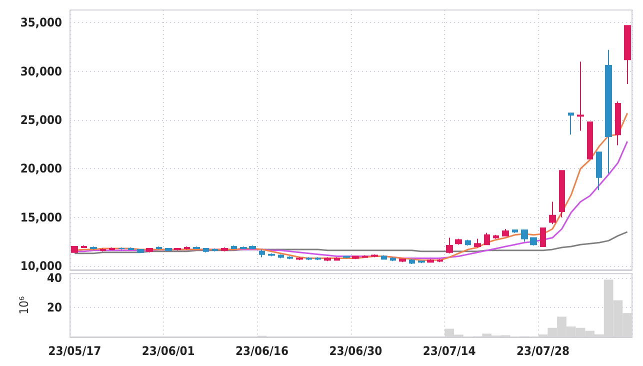 Image resolution: width=643 pixels, height=366 pixels. Describe the element at coordinates (75, 351) in the screenshot. I see `x-tick-label: 23/05/17` at that location.